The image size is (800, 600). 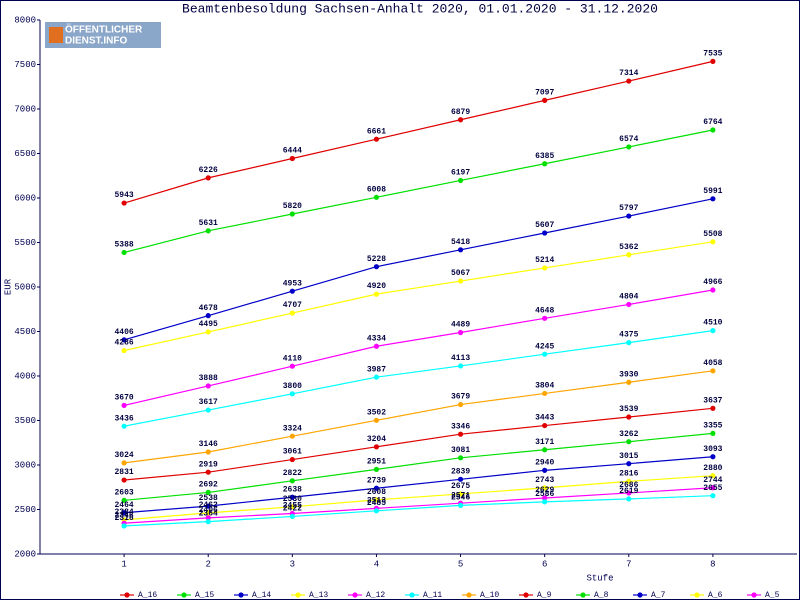 What do you see at coordinates (712, 234) in the screenshot?
I see `value-label: 5508` at bounding box center [712, 234].